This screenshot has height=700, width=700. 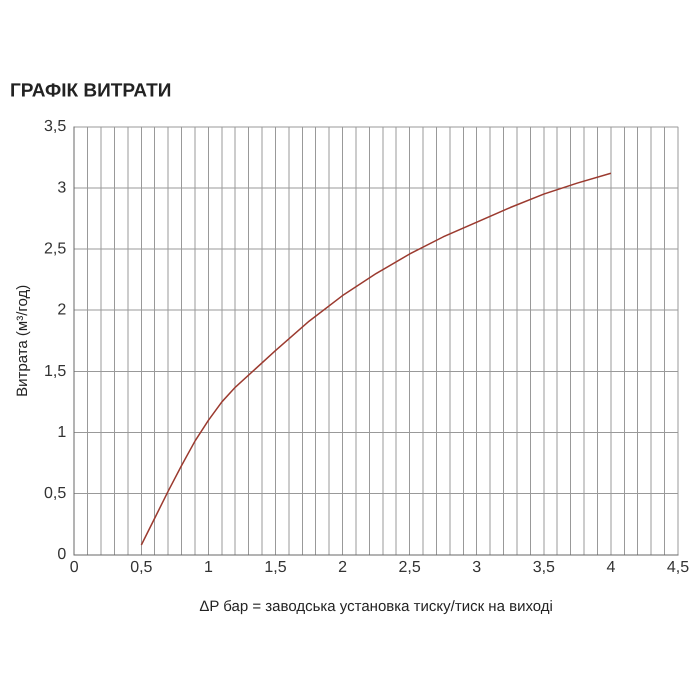 What do you see at coordinates (275, 567) in the screenshot?
I see `x-tick-label: 1,5` at bounding box center [275, 567].